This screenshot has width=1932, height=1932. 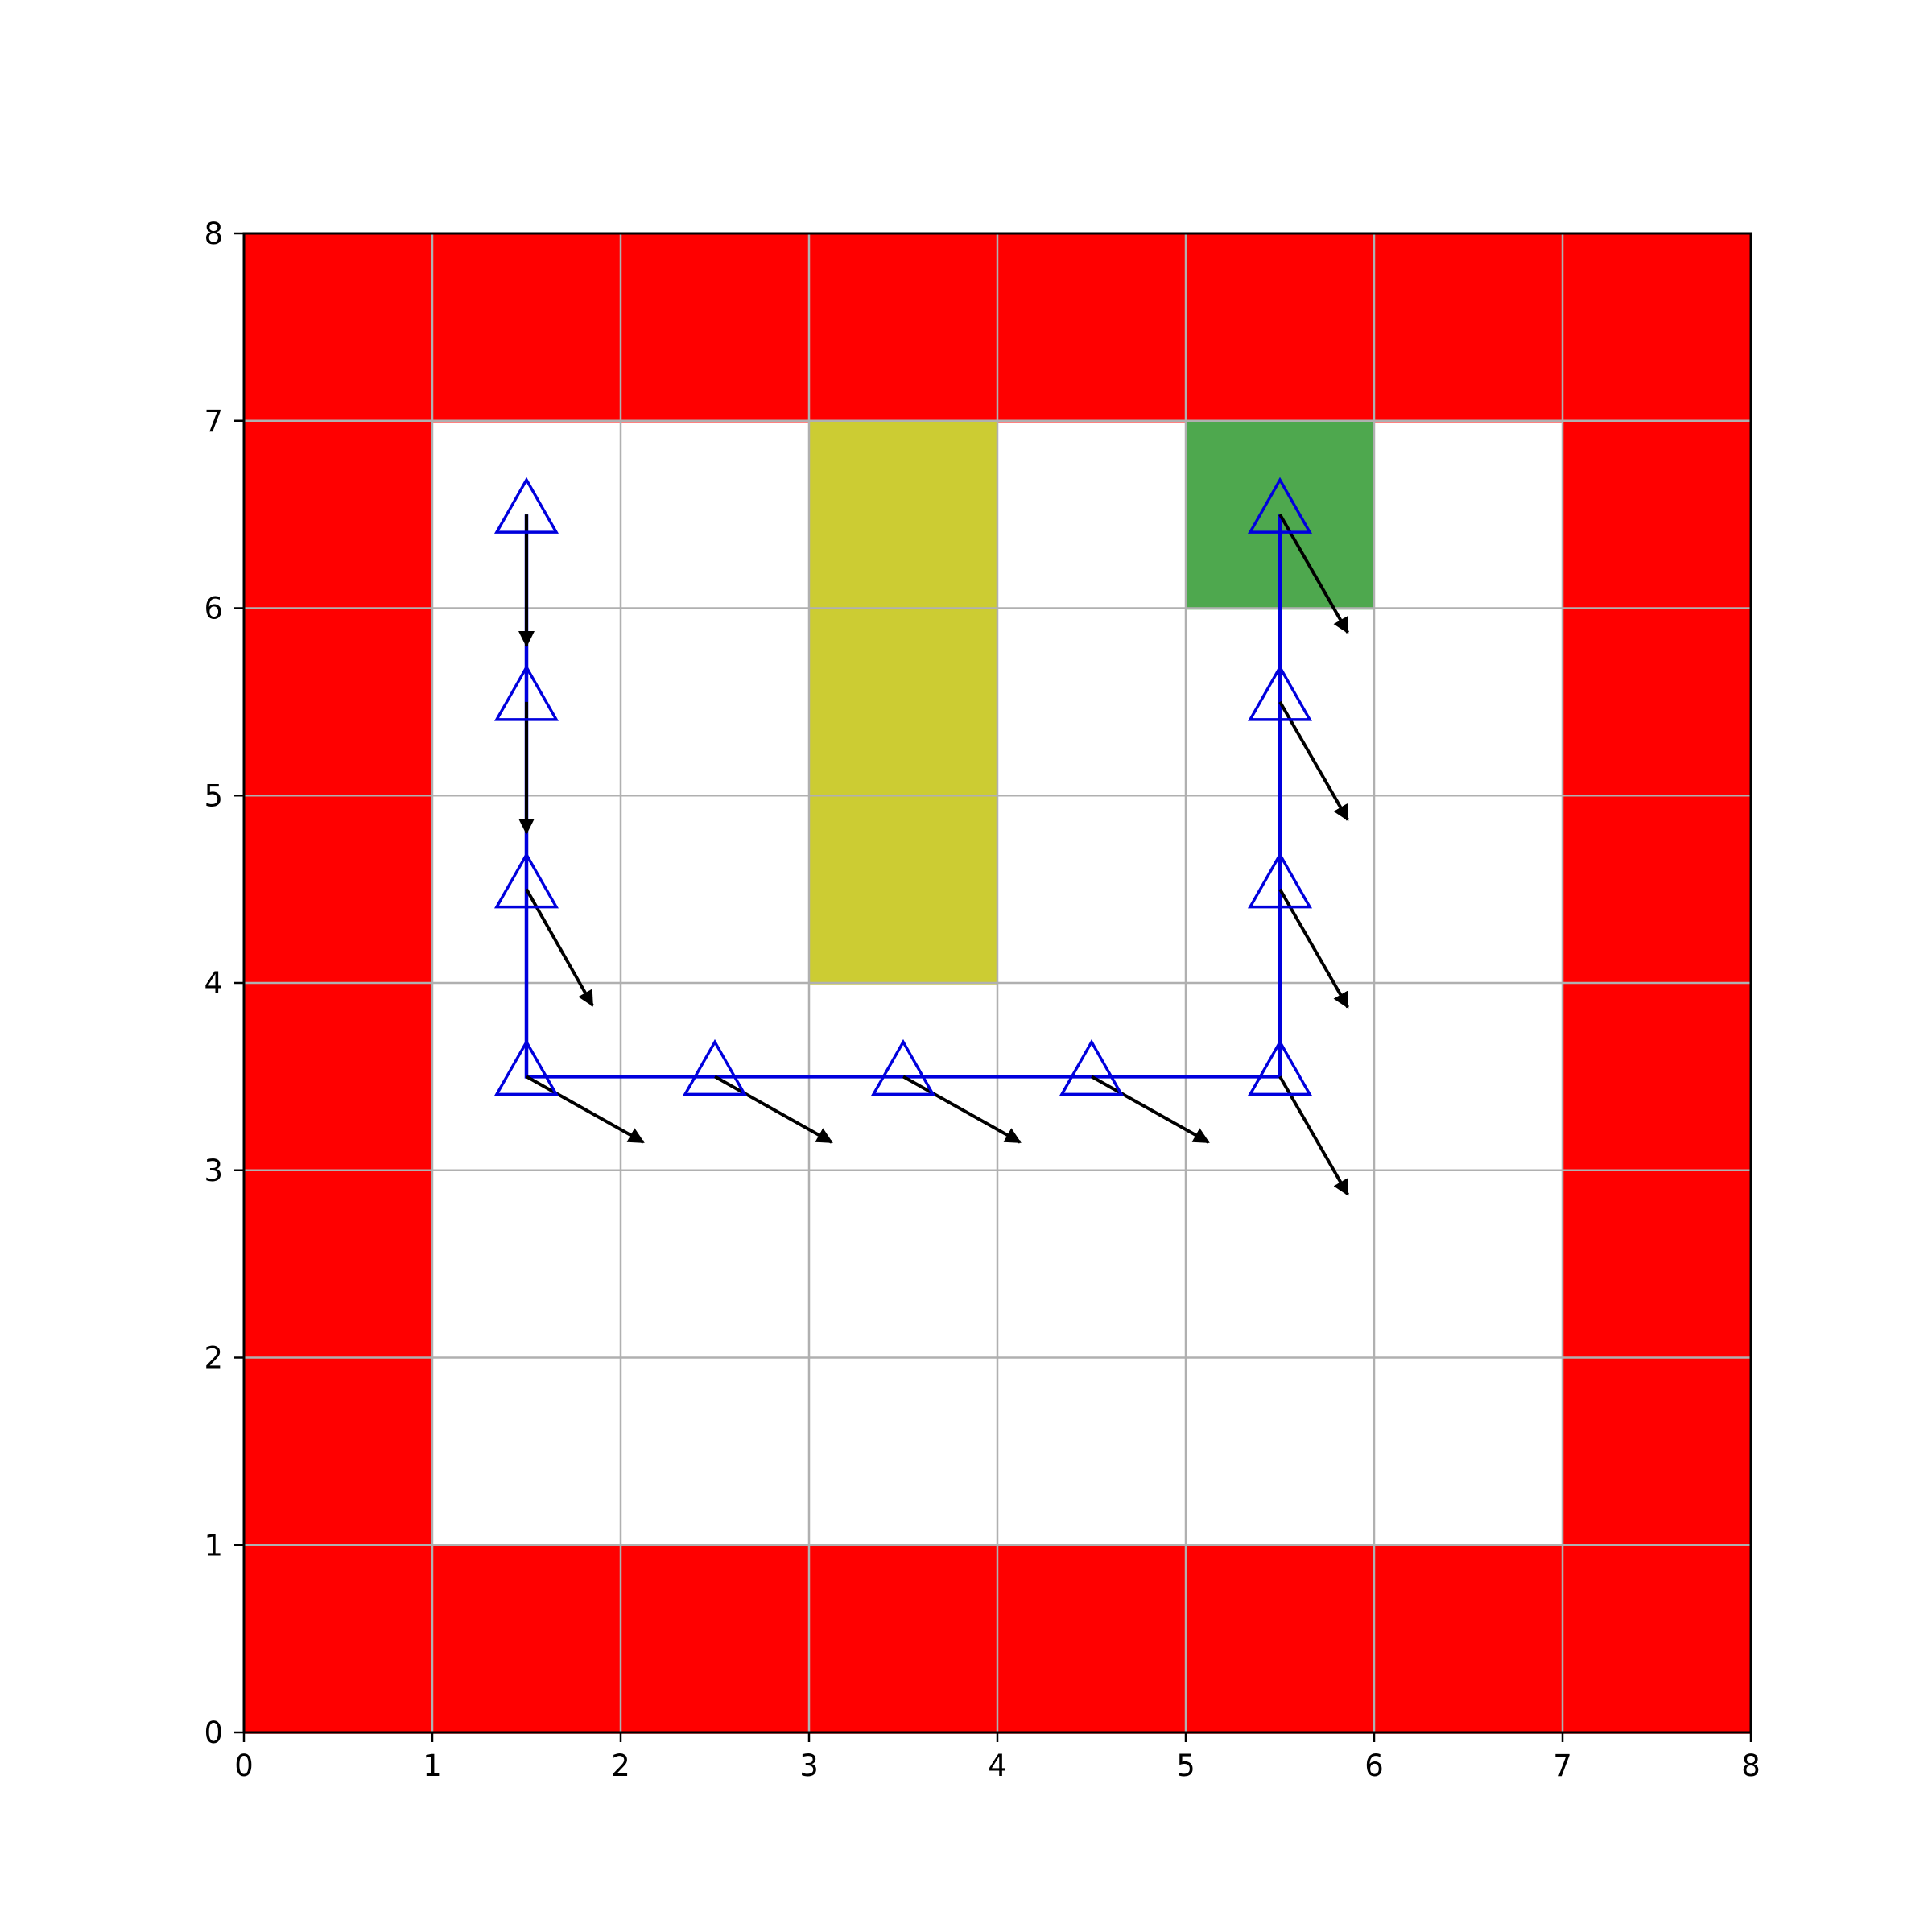 I want to click on y-tick-label: 2, so click(x=213, y=1358).